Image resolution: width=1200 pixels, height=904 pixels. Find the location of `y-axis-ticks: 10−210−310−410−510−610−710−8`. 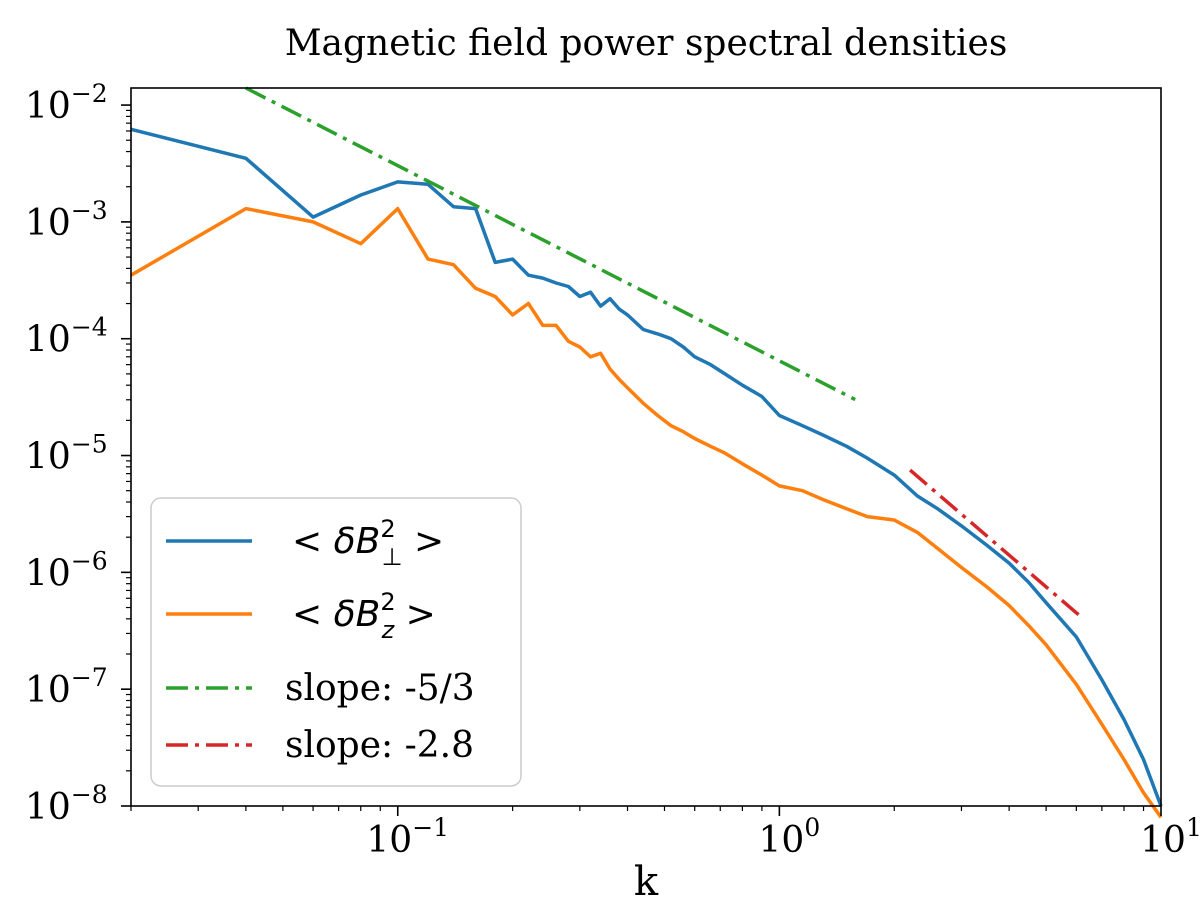

y-axis-ticks: 10−210−310−410−510−610−710−8 is located at coordinates (78, 453).